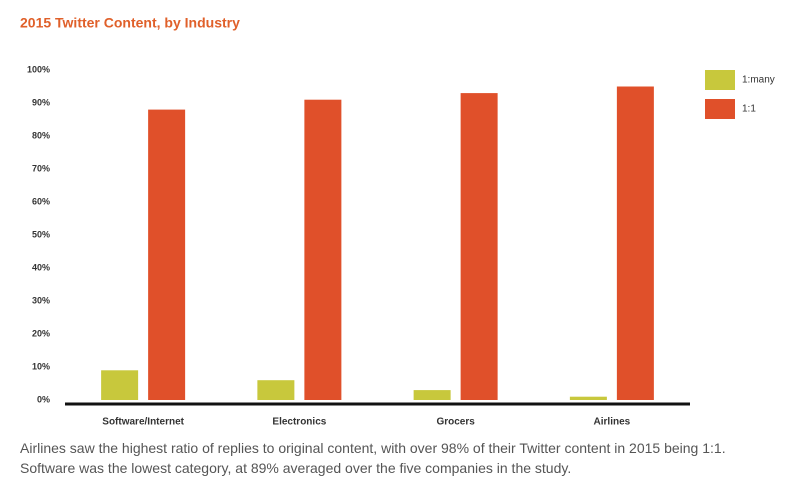 This screenshot has height=496, width=800. Describe the element at coordinates (130, 23) in the screenshot. I see `chart-title: 2015 Twitter Content, by Industry` at that location.